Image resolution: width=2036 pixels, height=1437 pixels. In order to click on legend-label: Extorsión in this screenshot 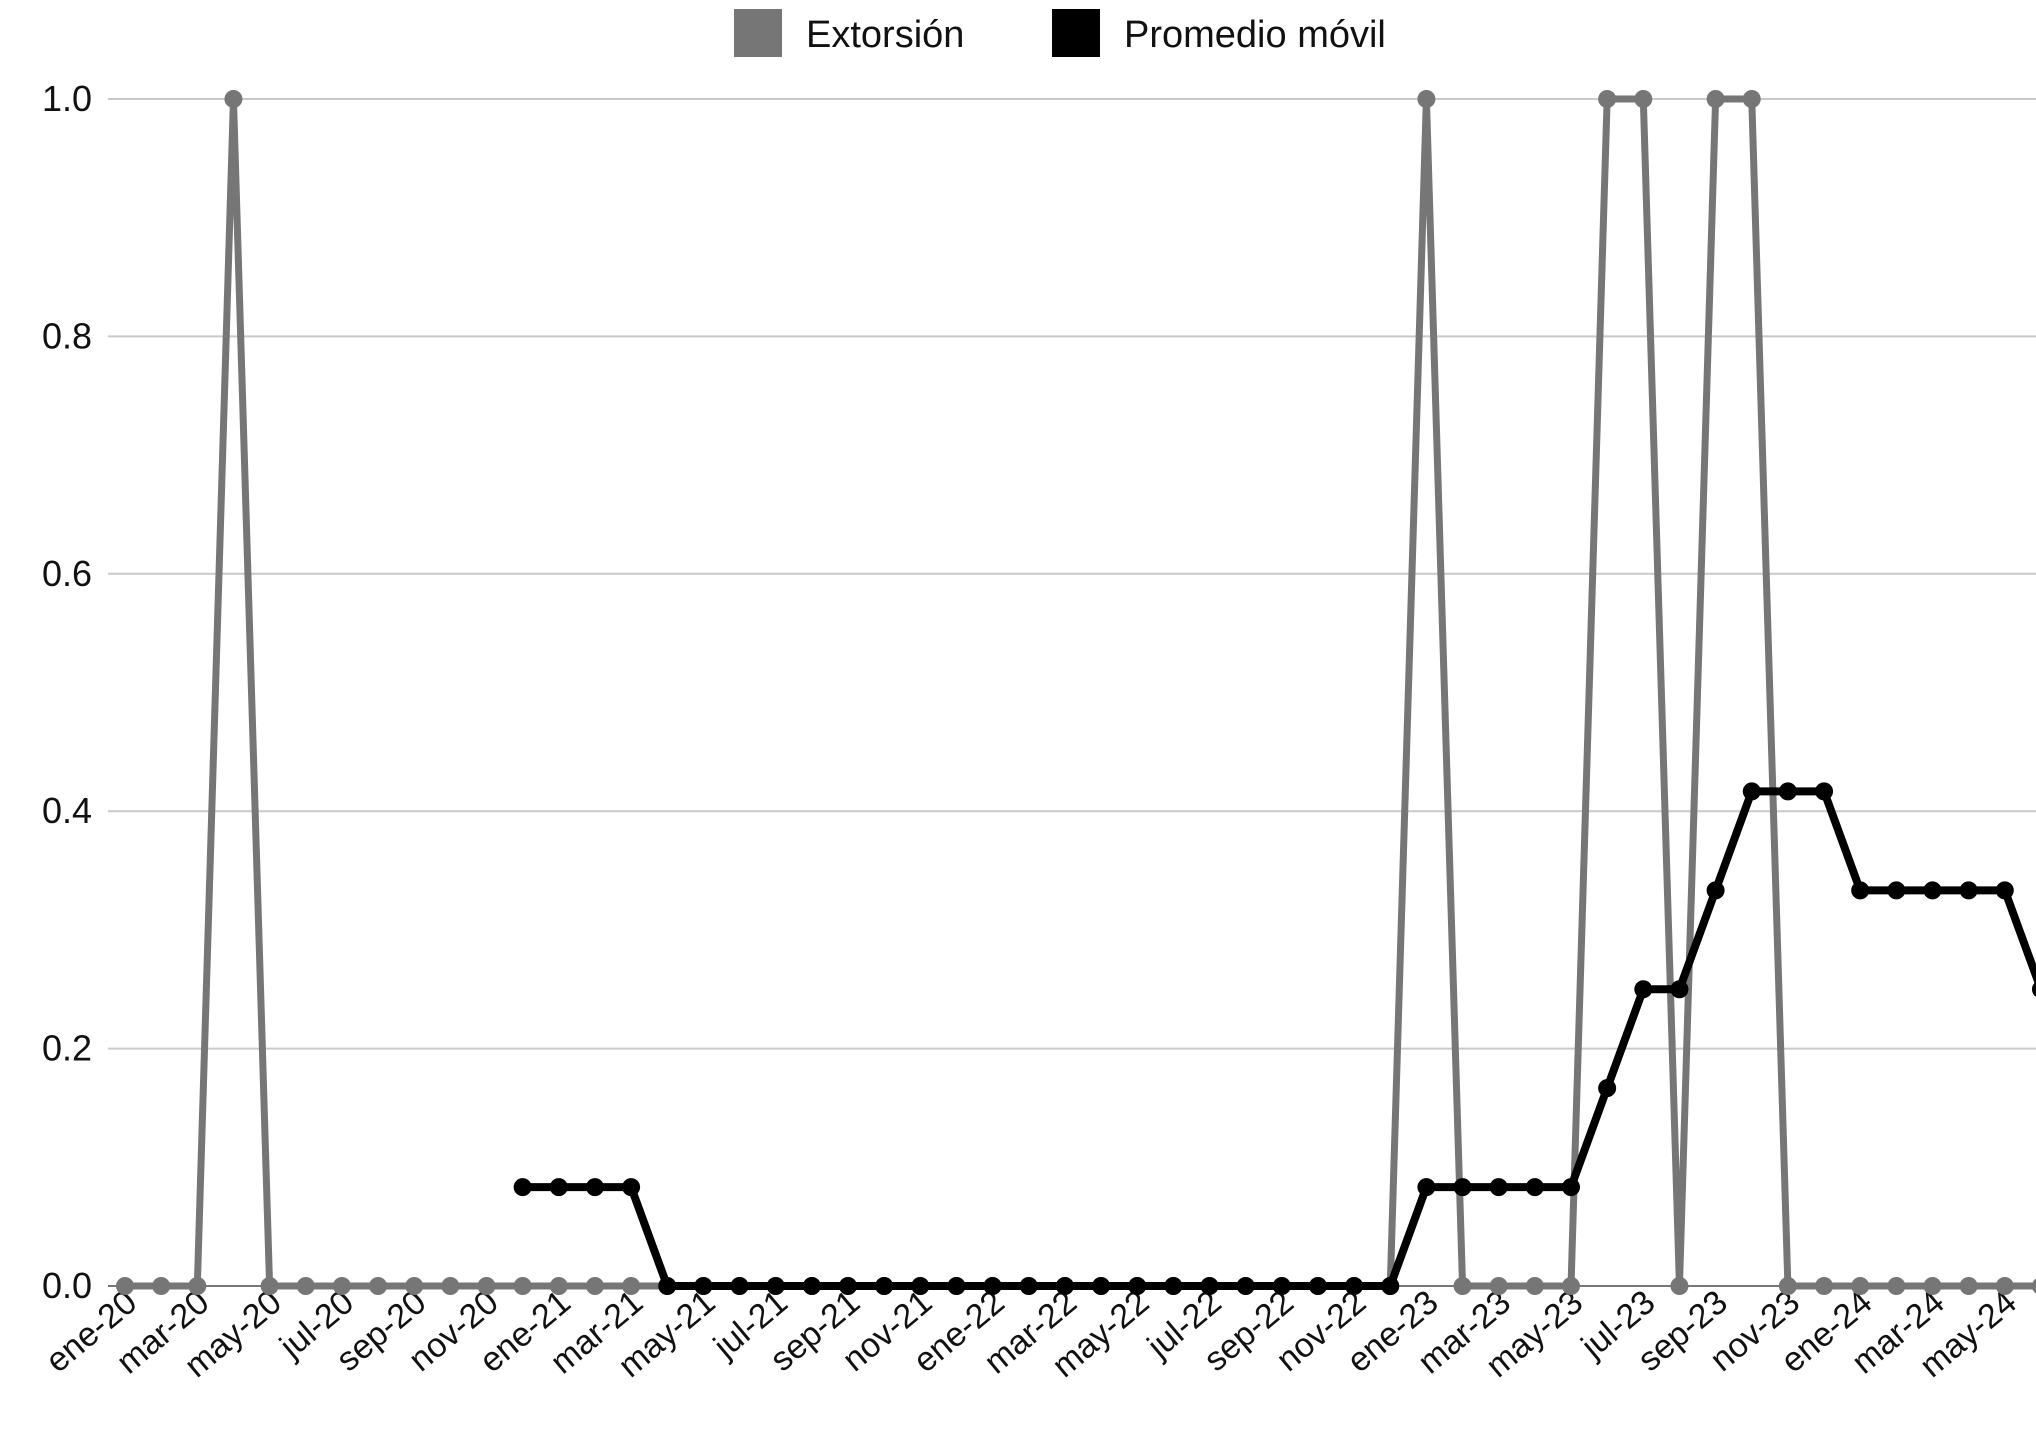, I will do `click(885, 35)`.